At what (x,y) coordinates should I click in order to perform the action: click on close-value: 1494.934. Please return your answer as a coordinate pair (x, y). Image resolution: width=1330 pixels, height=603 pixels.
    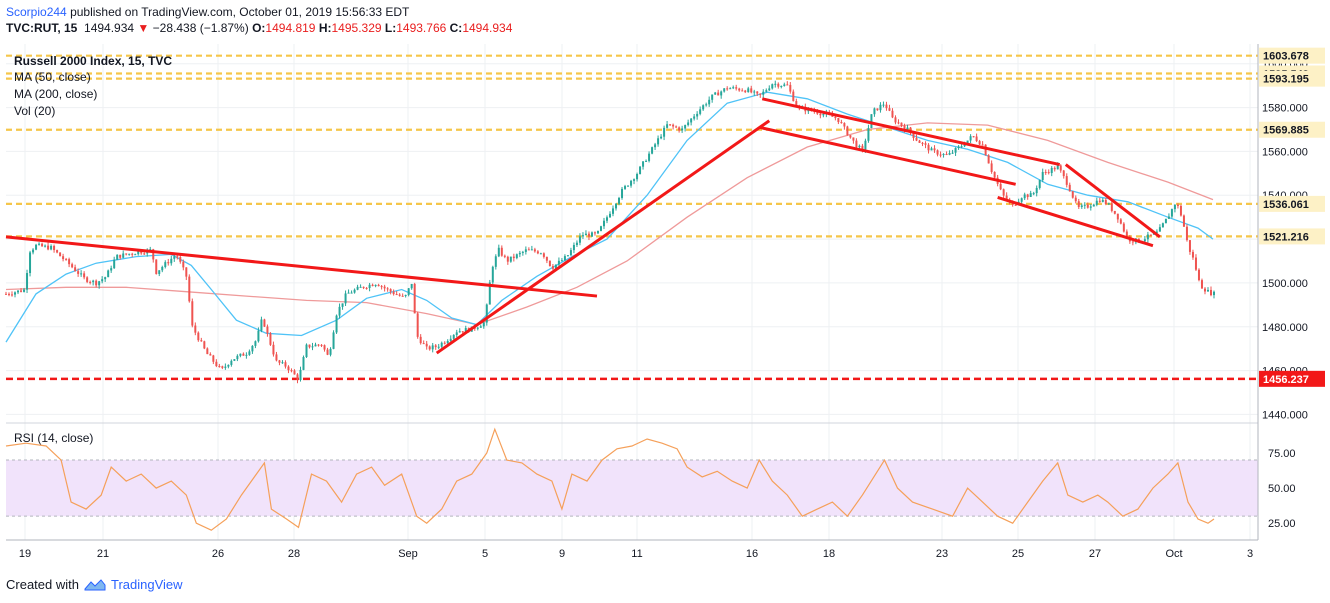
    Looking at the image, I should click on (487, 28).